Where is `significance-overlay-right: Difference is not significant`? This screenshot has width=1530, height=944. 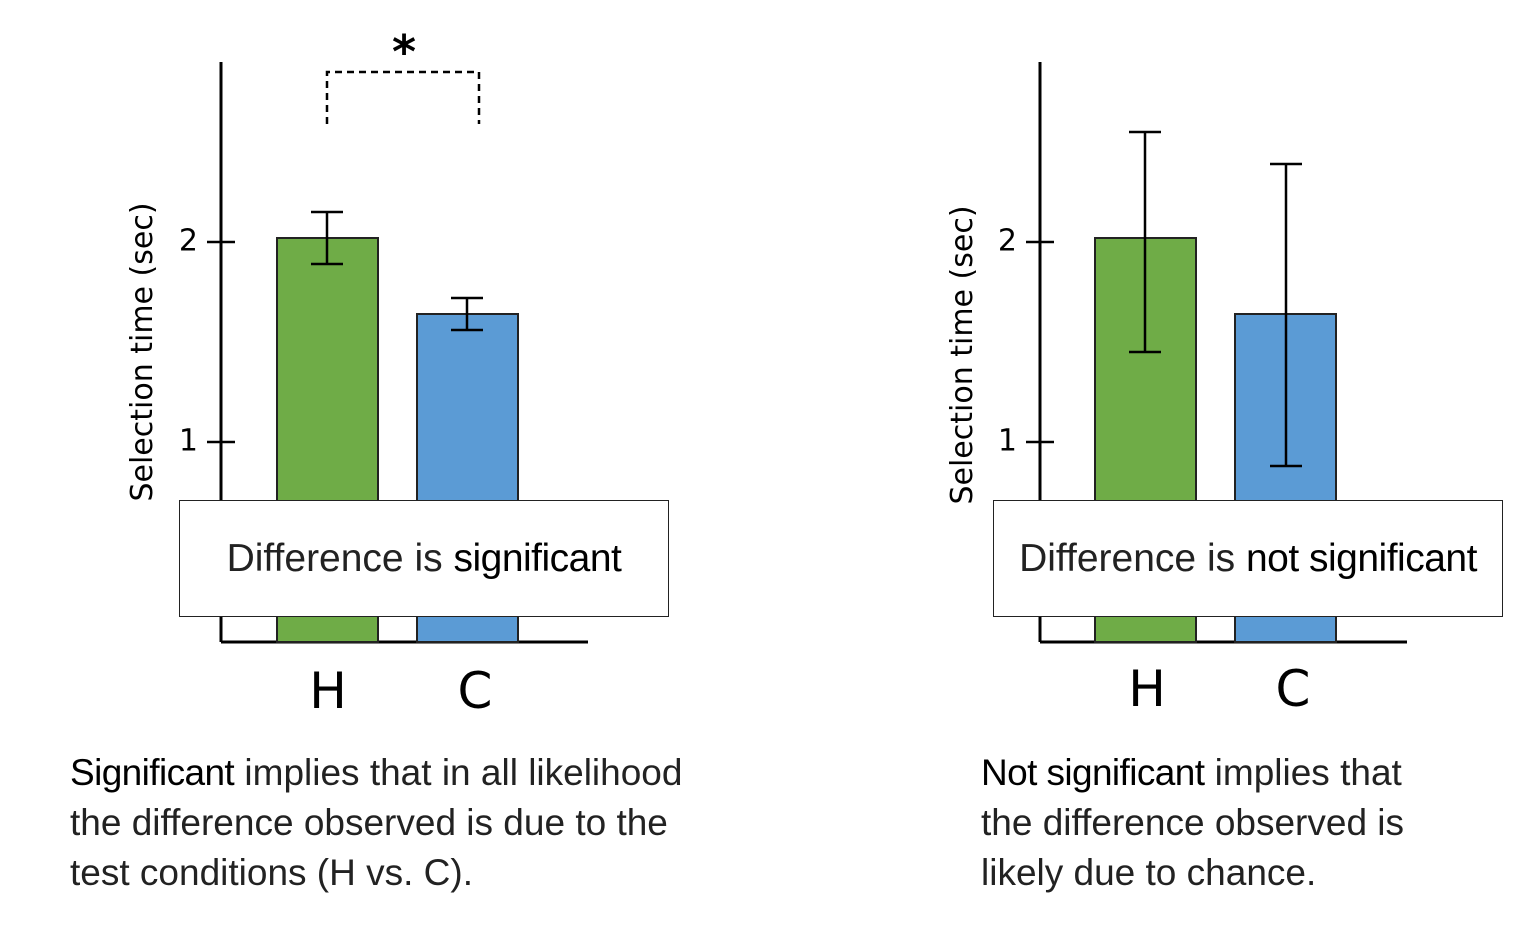 significance-overlay-right: Difference is not significant is located at coordinates (1248, 558).